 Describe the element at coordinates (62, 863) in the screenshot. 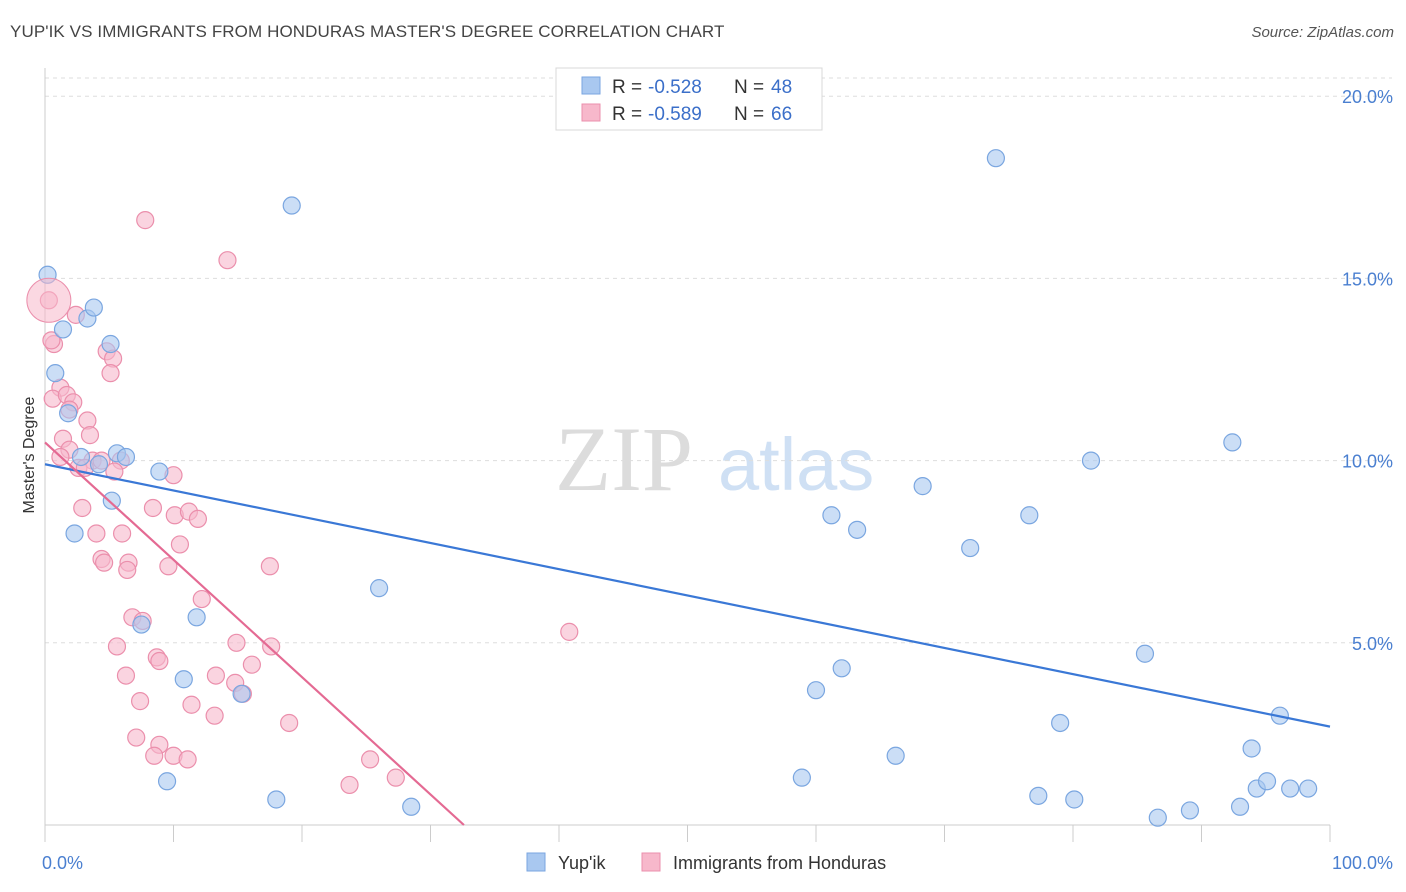

I see `x-tick-label-0: 0.0%` at that location.